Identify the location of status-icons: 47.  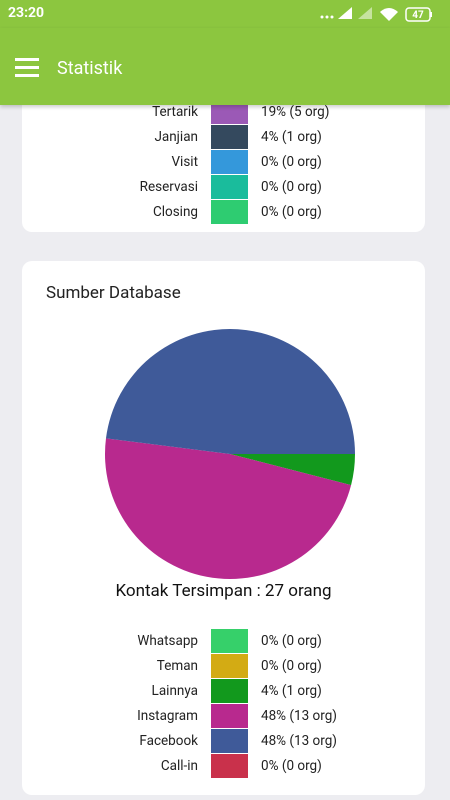
(376, 14).